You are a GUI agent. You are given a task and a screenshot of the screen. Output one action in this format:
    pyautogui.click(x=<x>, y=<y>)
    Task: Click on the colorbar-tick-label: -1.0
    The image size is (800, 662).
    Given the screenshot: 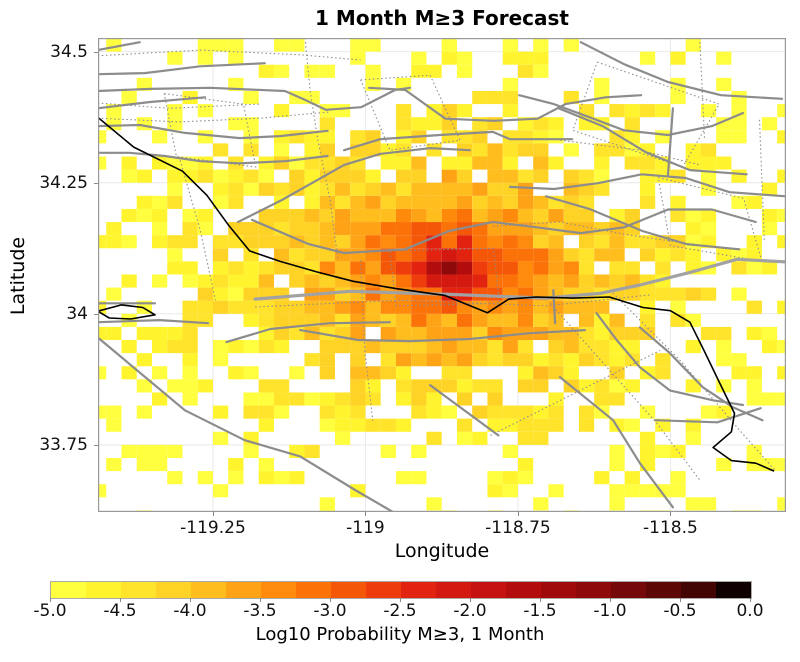 What is the action you would take?
    pyautogui.click(x=610, y=611)
    